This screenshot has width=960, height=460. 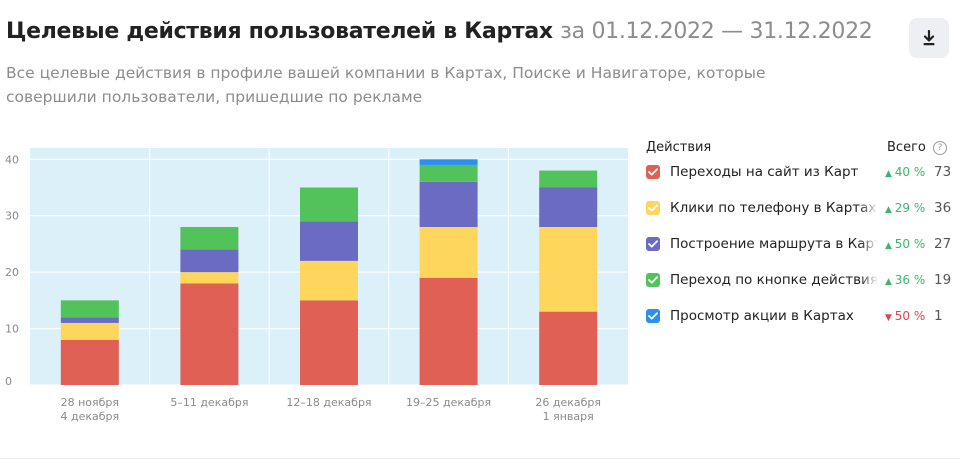 I want to click on legend-item-total: 19, so click(x=943, y=280).